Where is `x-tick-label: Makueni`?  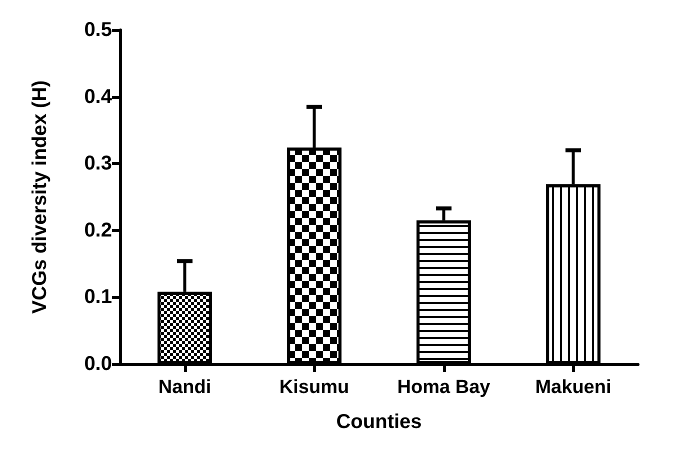
x-tick-label: Makueni is located at coordinates (573, 387).